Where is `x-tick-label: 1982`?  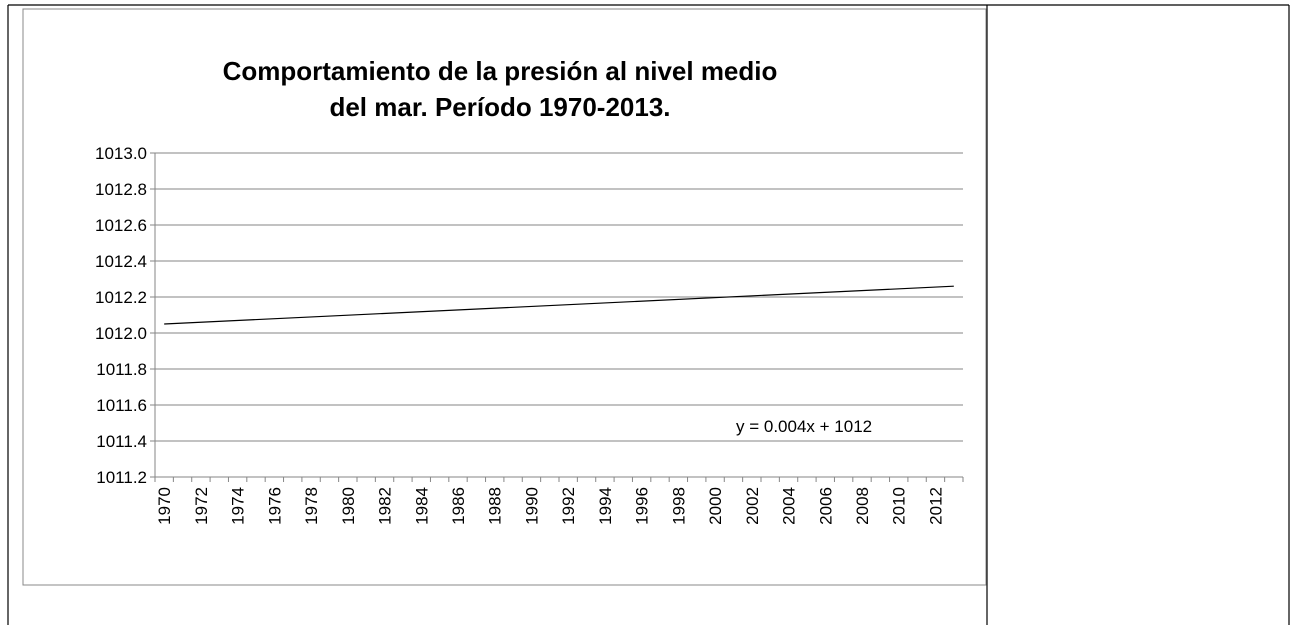
x-tick-label: 1982 is located at coordinates (385, 506).